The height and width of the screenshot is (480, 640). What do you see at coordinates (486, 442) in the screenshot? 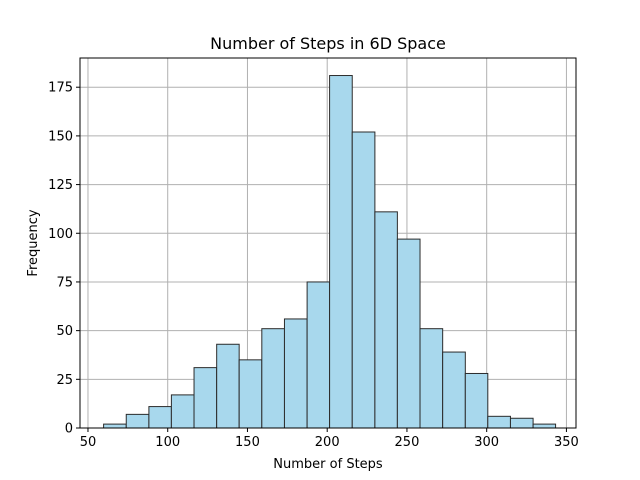
I see `x-tick-label: 300` at bounding box center [486, 442].